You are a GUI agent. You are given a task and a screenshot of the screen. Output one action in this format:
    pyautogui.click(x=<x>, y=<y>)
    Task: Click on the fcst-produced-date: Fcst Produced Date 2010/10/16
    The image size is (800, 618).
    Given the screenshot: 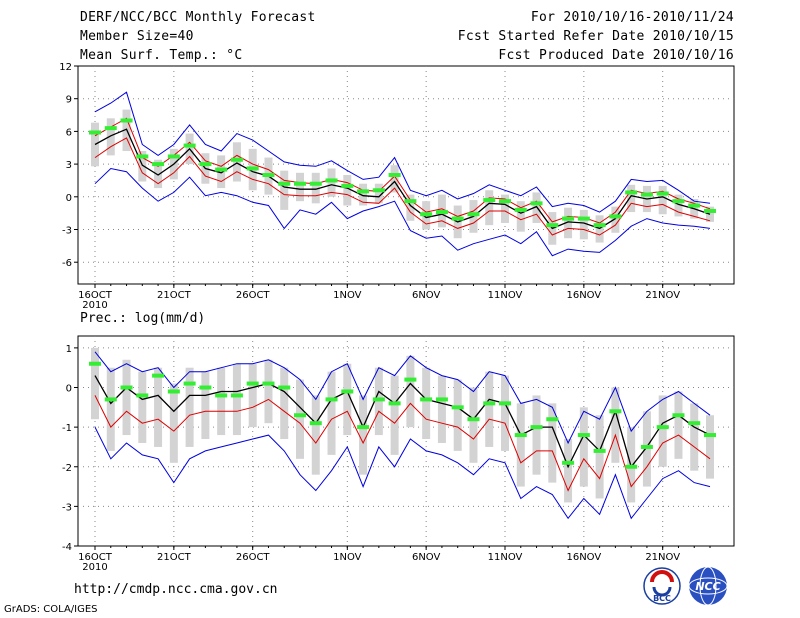 What is the action you would take?
    pyautogui.click(x=616, y=55)
    